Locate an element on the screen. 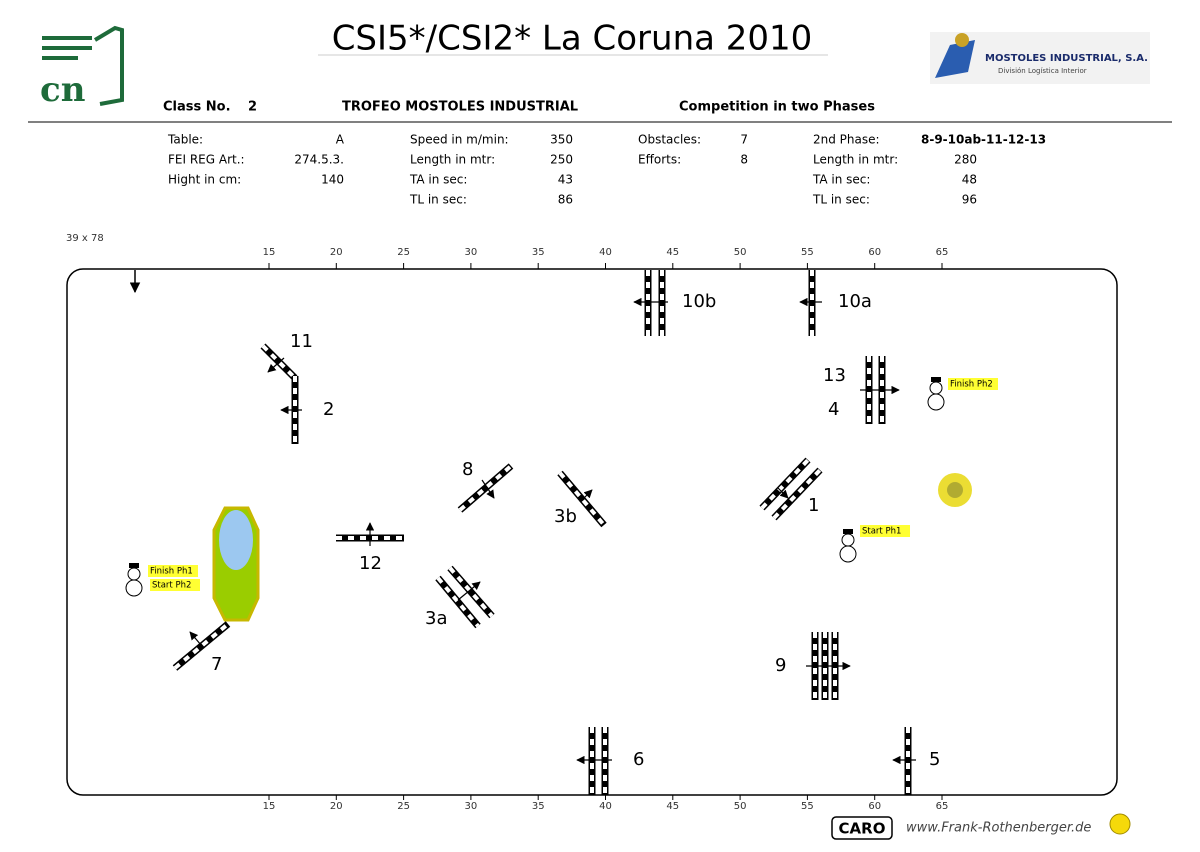 This screenshot has width=1200, height=852. obstacle-number: 4 is located at coordinates (833, 409).